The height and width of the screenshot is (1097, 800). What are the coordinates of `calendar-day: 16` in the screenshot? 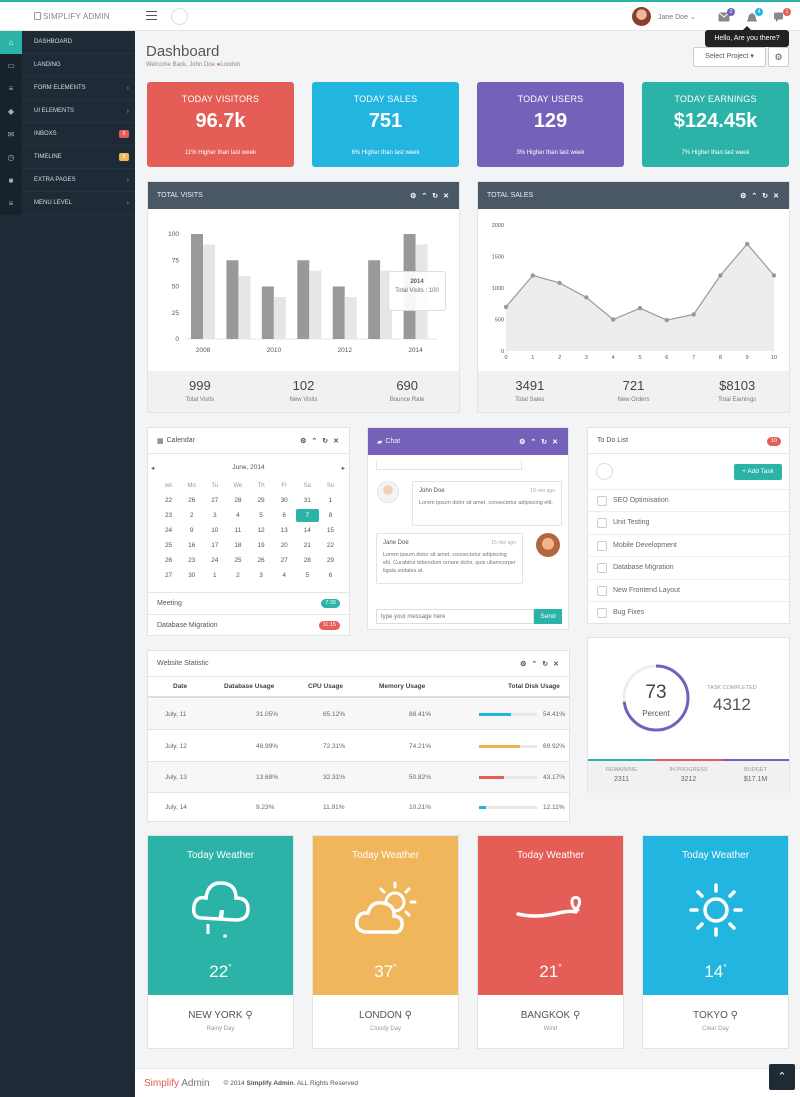 It's located at (192, 545).